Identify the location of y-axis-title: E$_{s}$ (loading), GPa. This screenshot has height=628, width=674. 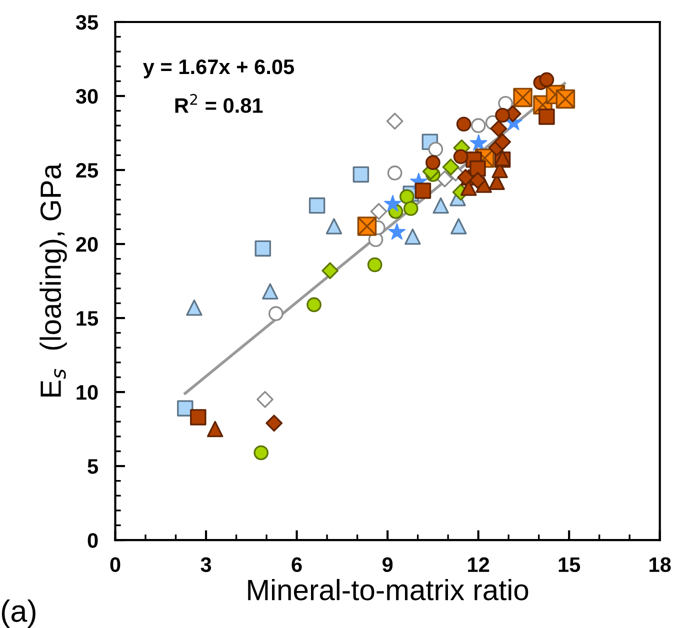
(53, 279).